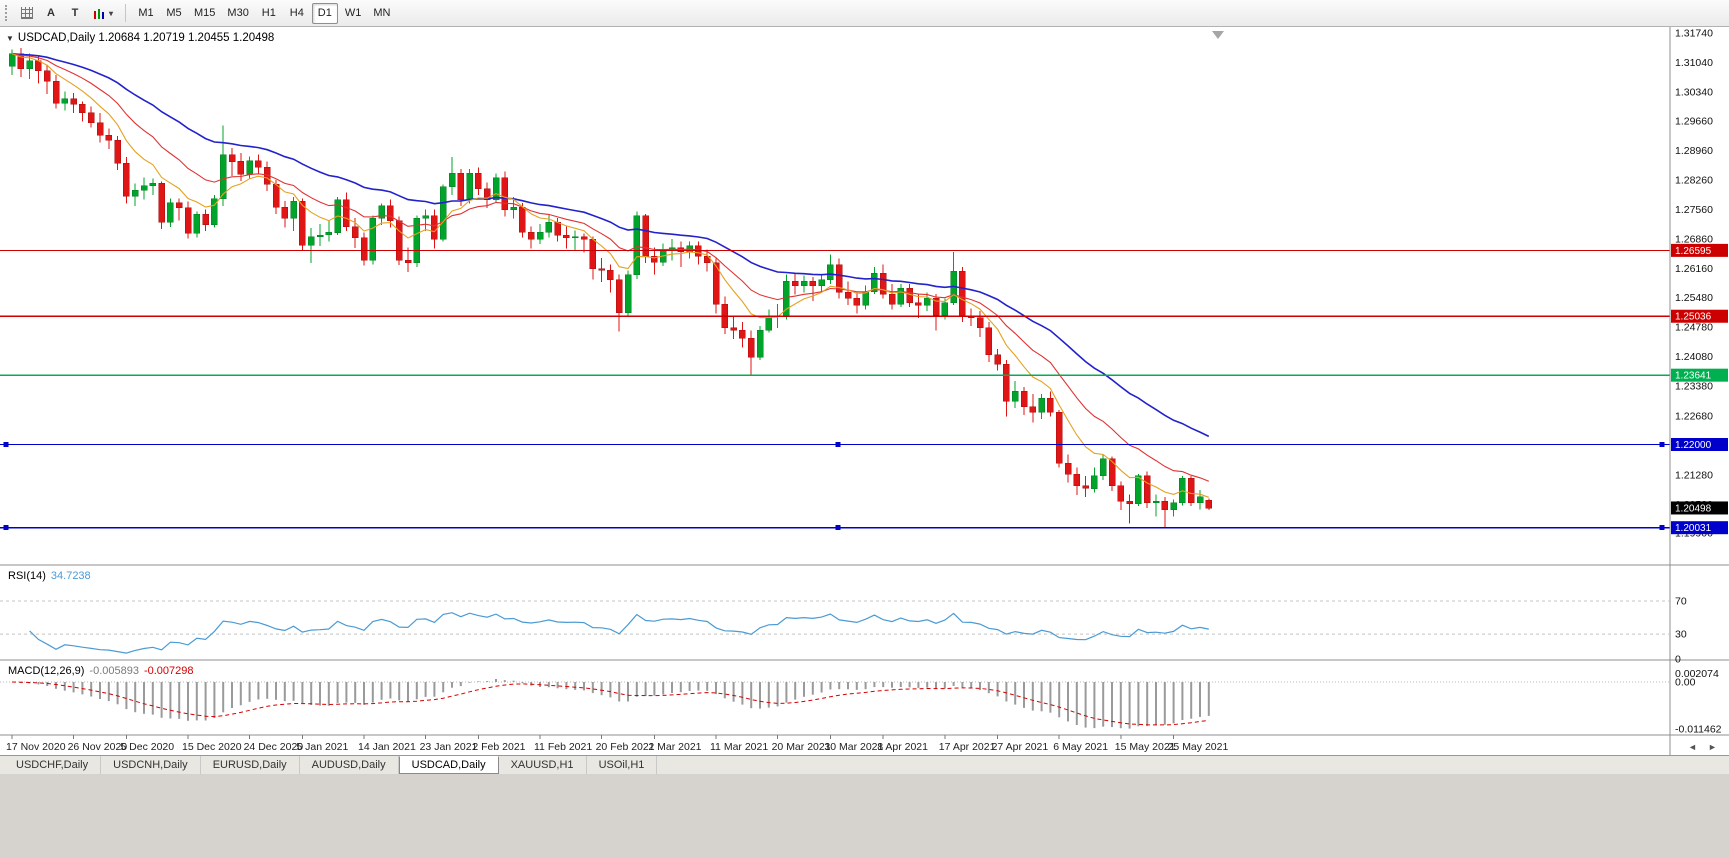  What do you see at coordinates (1694, 387) in the screenshot?
I see `price-axis-label: 1.23380` at bounding box center [1694, 387].